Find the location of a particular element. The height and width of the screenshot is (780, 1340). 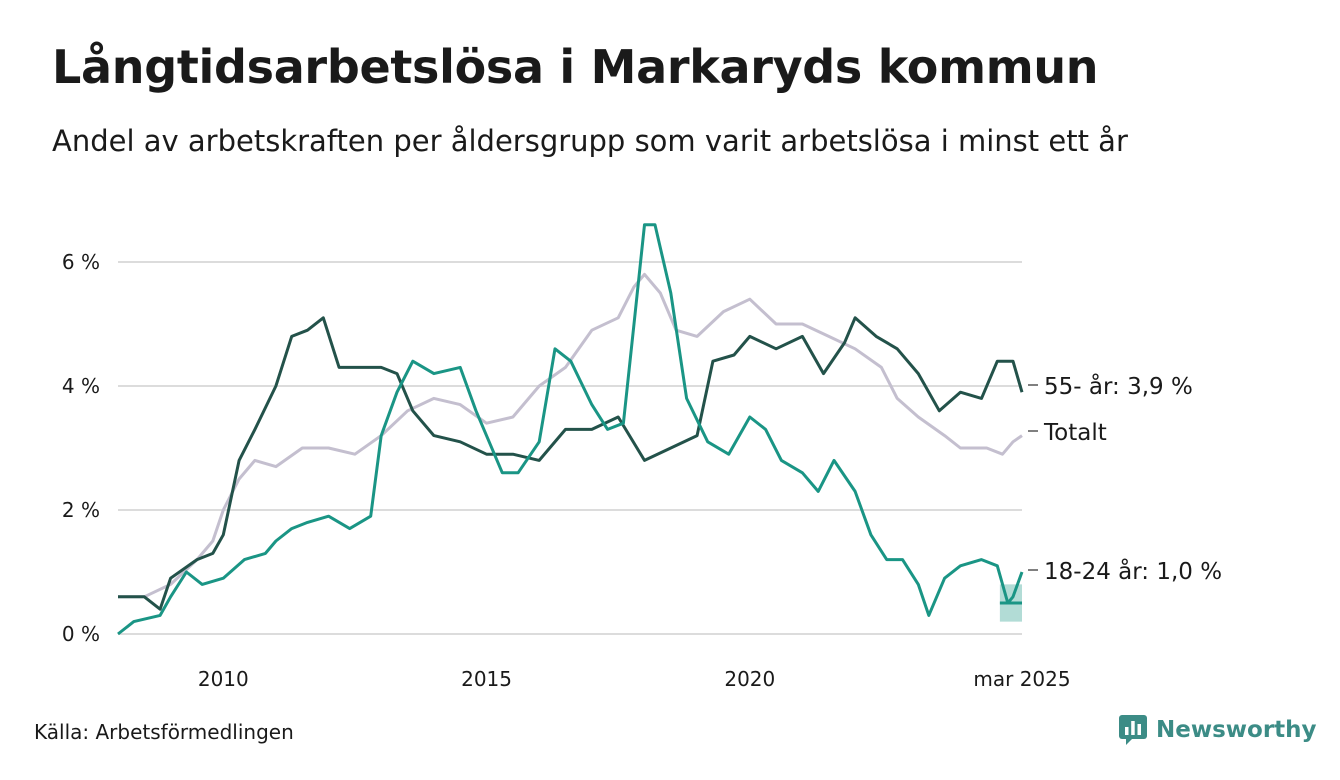

x-tick-label: 2020 is located at coordinates (749, 679).